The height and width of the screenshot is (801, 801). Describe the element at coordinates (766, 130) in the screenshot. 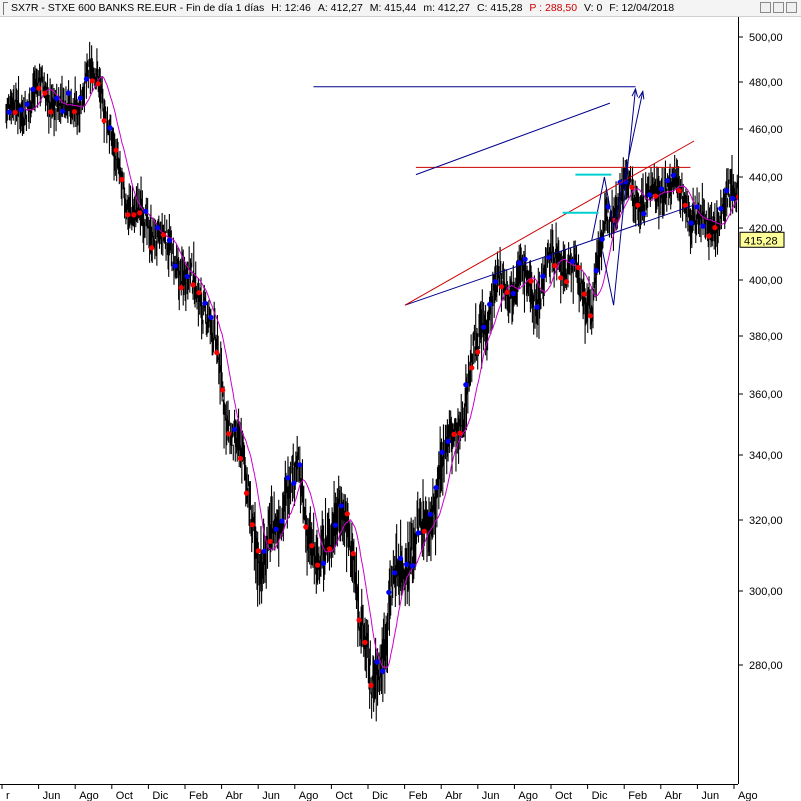

I see `y-tick-label: 460,00` at that location.